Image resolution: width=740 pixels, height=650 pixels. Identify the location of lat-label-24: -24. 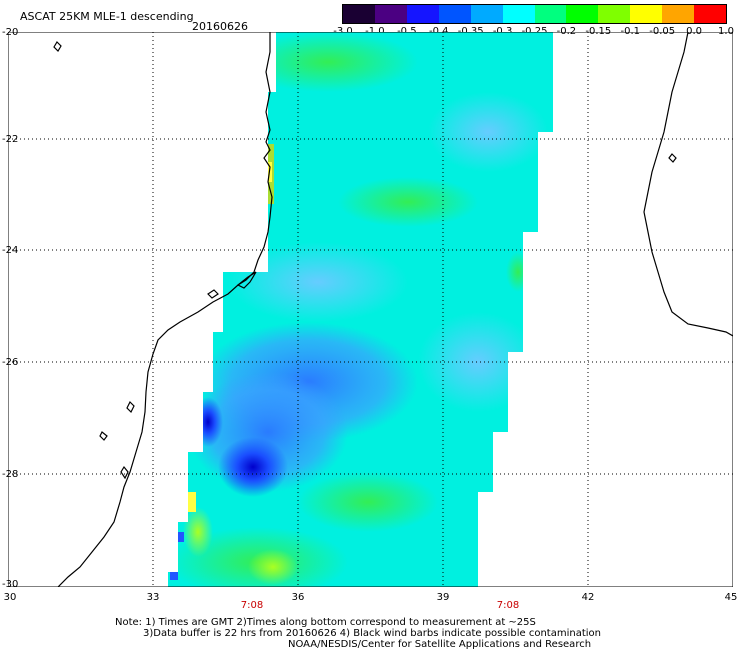
(10, 250).